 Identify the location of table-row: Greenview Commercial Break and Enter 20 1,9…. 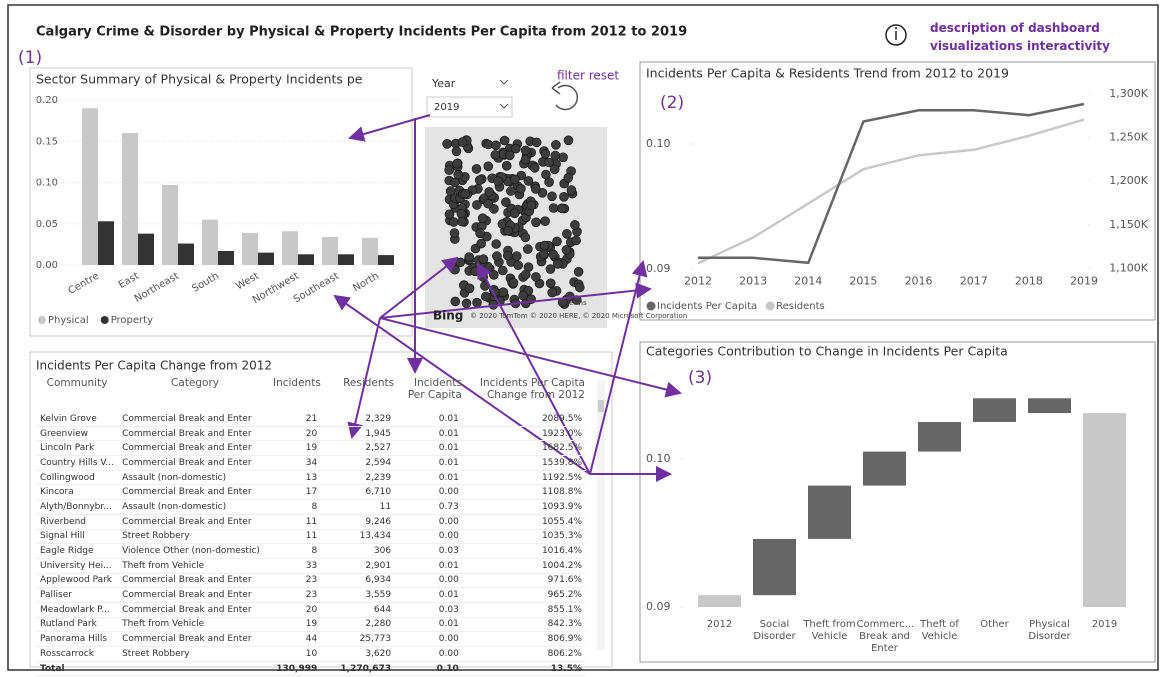
(311, 434).